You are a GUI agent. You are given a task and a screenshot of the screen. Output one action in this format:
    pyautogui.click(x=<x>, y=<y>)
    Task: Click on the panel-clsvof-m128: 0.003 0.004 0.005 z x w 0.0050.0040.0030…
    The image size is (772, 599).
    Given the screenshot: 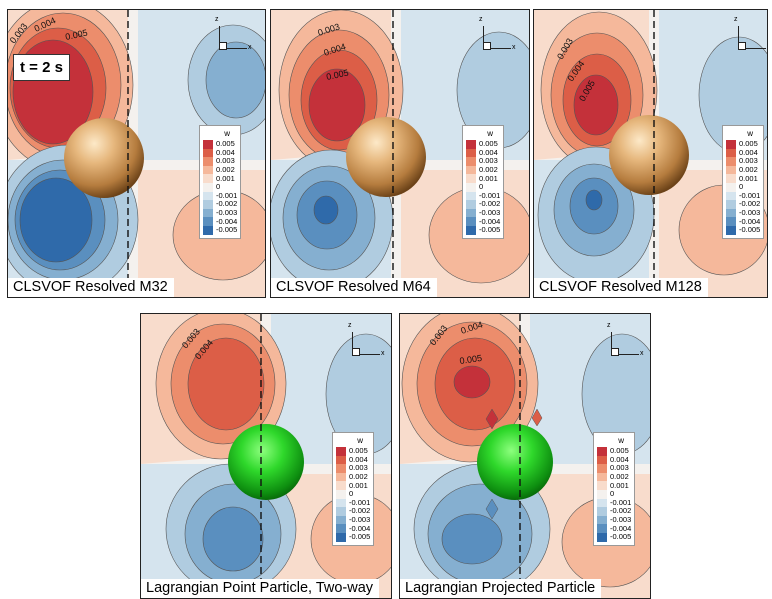 What is the action you would take?
    pyautogui.click(x=650, y=153)
    